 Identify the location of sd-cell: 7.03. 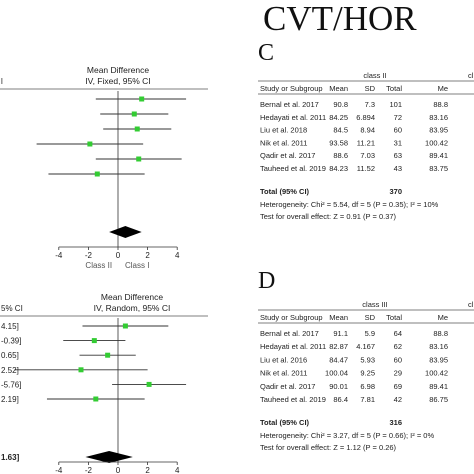
(367, 155).